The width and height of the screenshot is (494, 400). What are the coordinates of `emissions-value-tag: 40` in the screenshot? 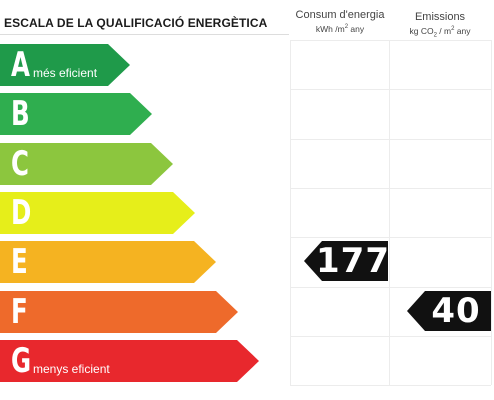 It's located at (449, 311).